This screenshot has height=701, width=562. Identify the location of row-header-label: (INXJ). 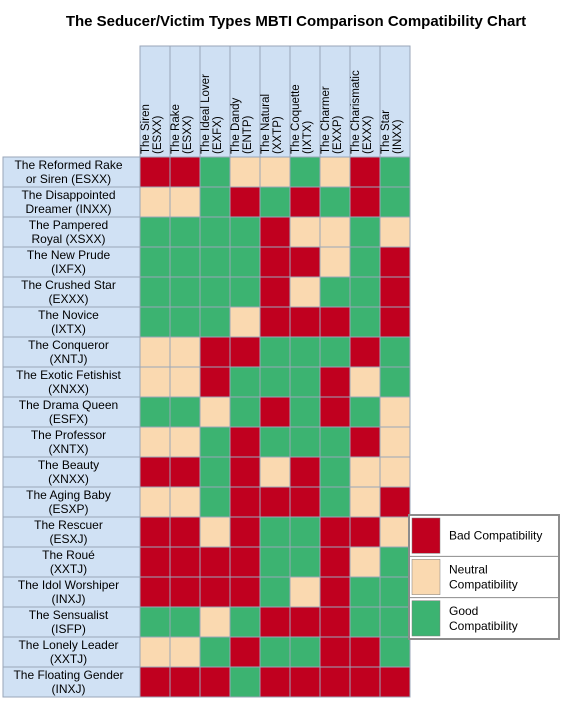
(69, 689).